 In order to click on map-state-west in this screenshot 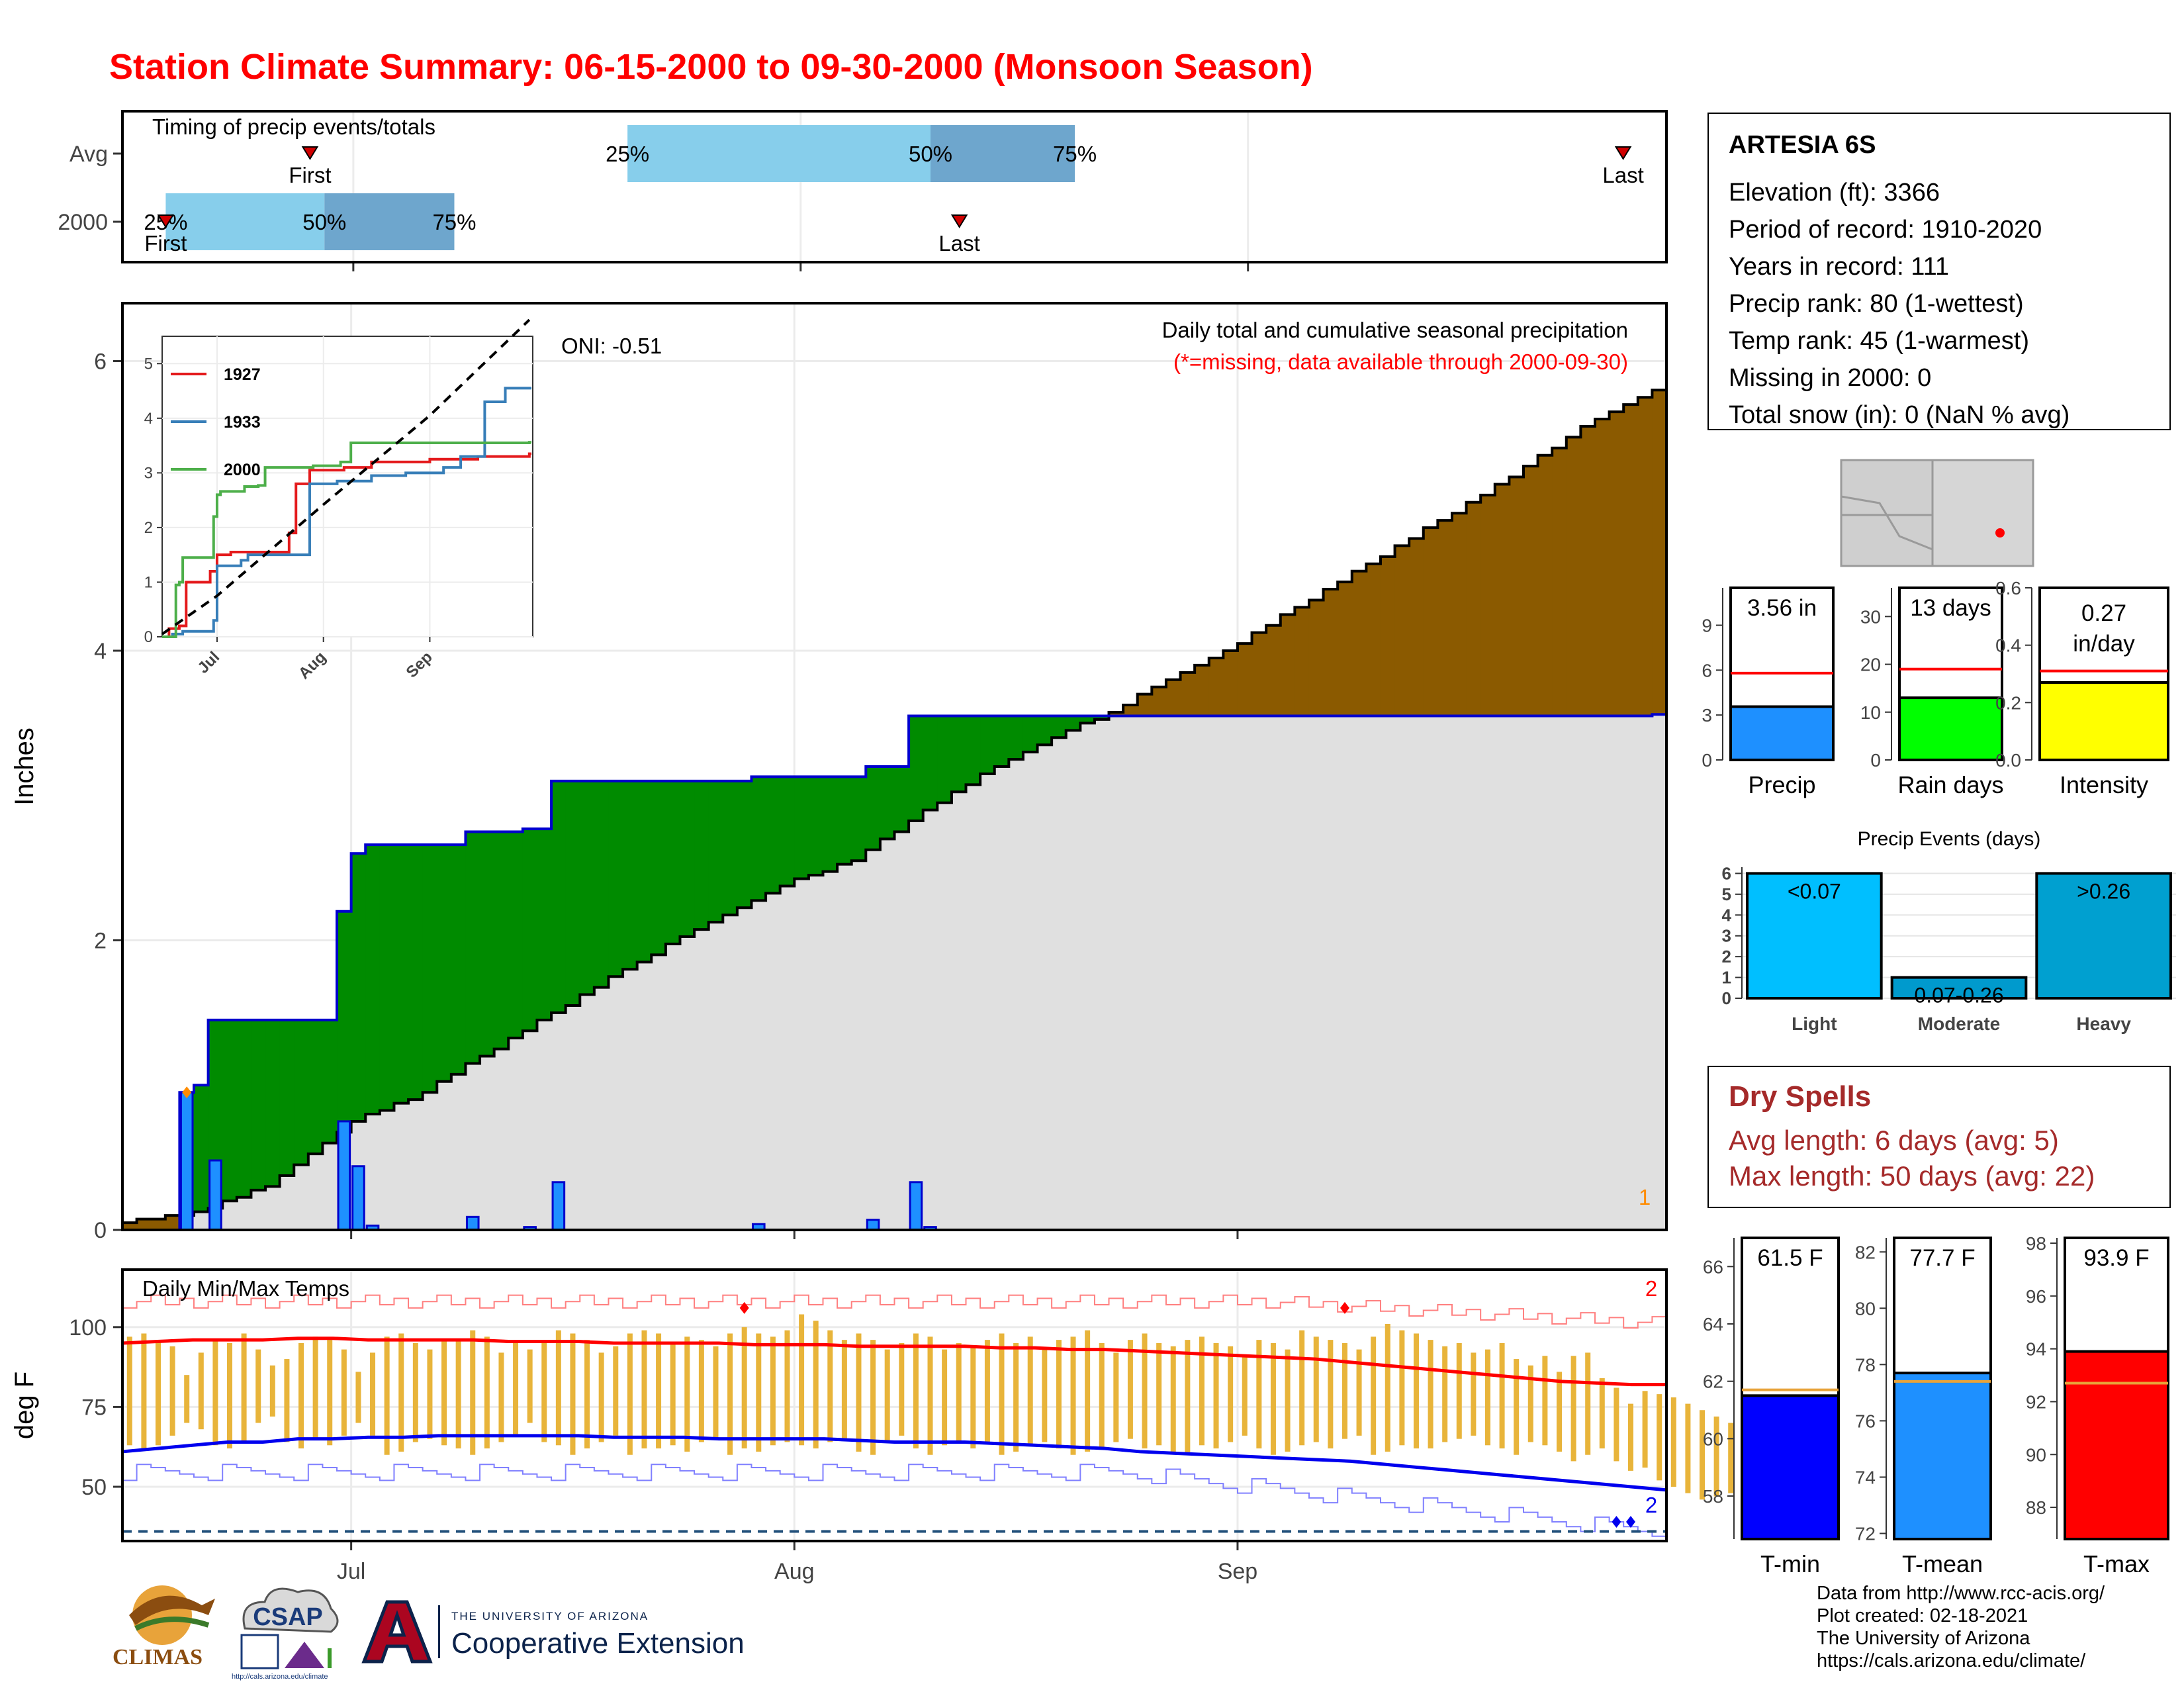, I will do `click(1887, 513)`.